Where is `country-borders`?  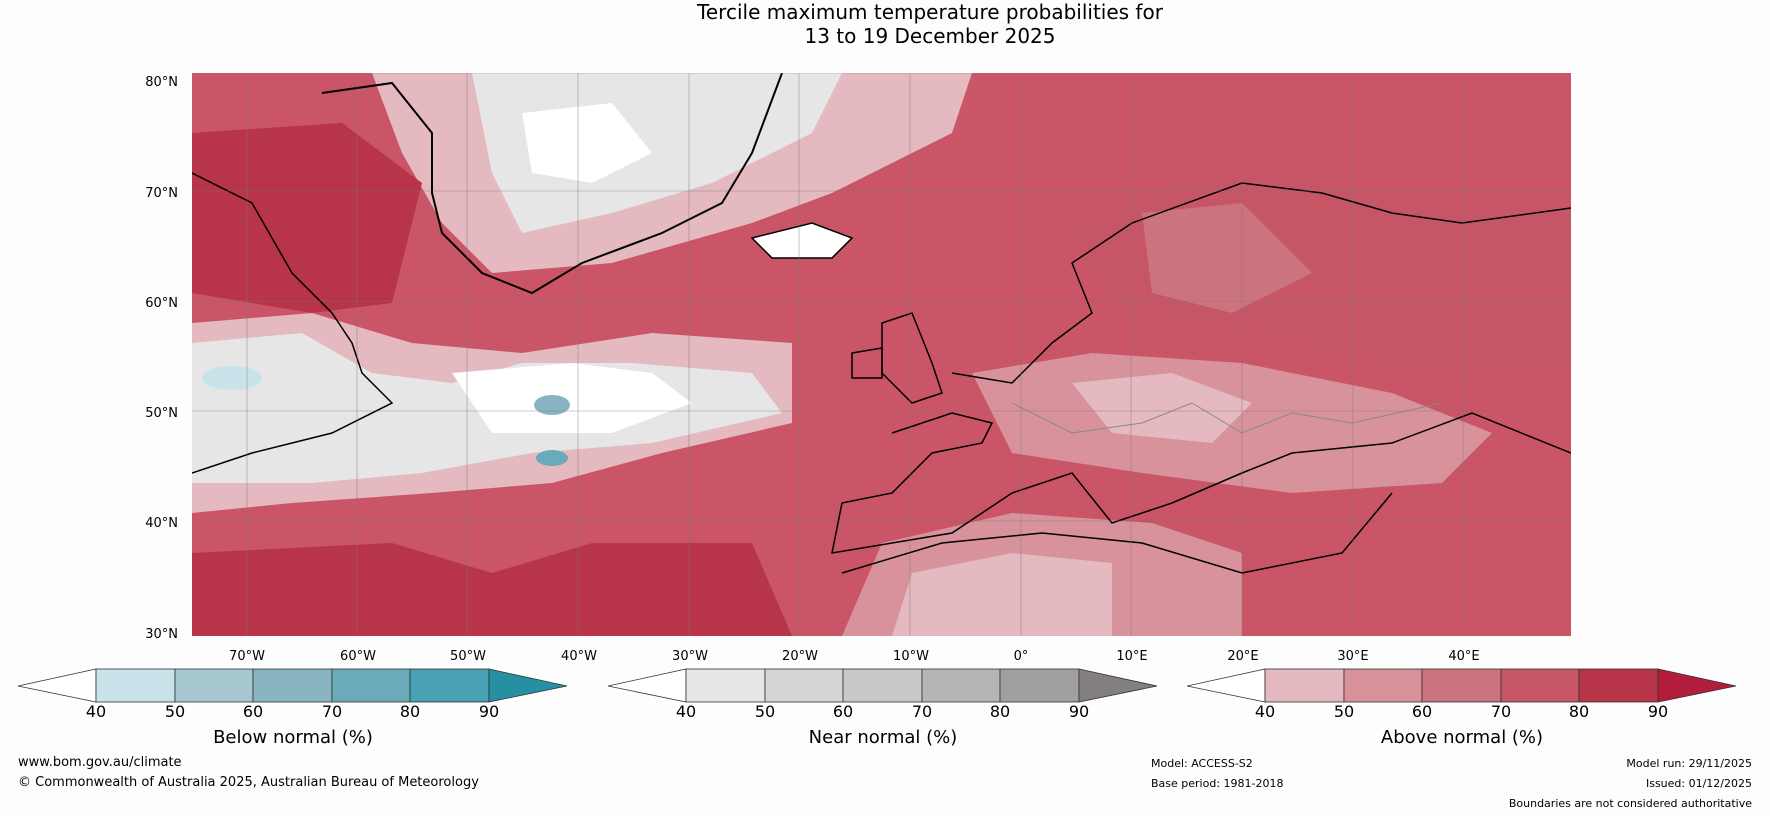
country-borders is located at coordinates (1227, 418).